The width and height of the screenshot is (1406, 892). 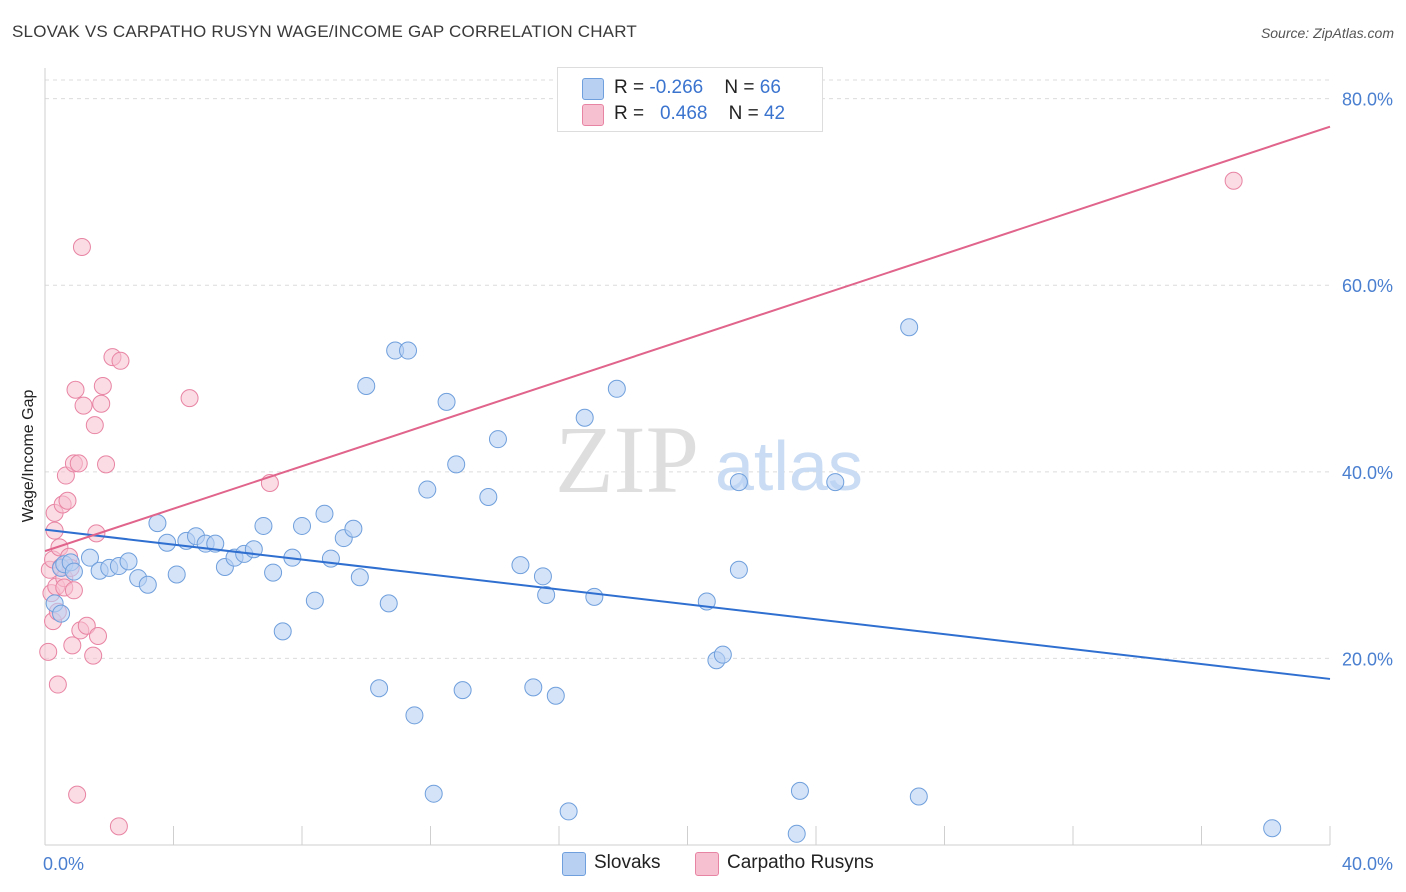 I want to click on series-legend: Slovaks Carpatho Rusyns, so click(x=703, y=864).